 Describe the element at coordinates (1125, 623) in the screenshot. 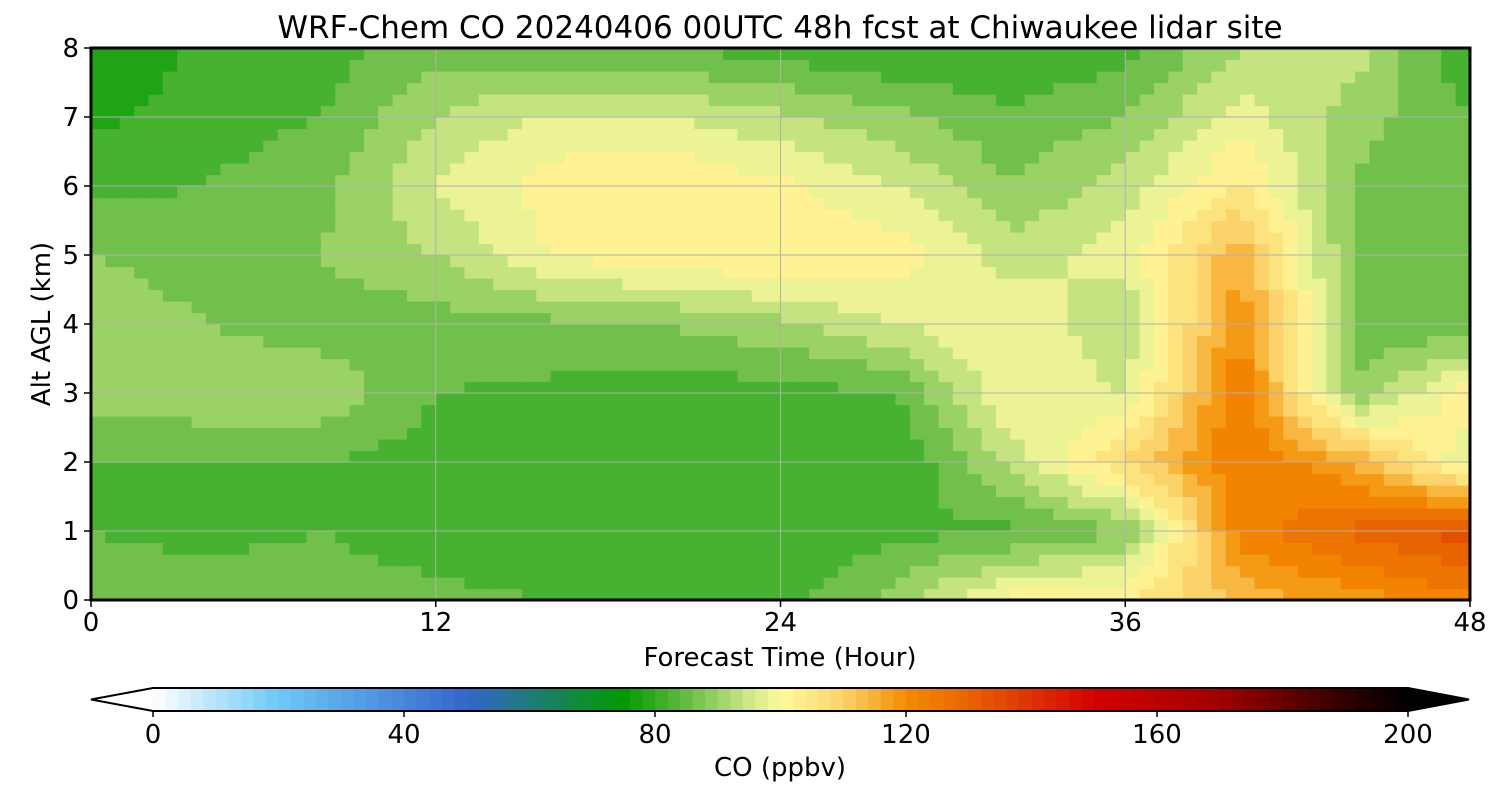

I see `x-tick-label: 36` at that location.